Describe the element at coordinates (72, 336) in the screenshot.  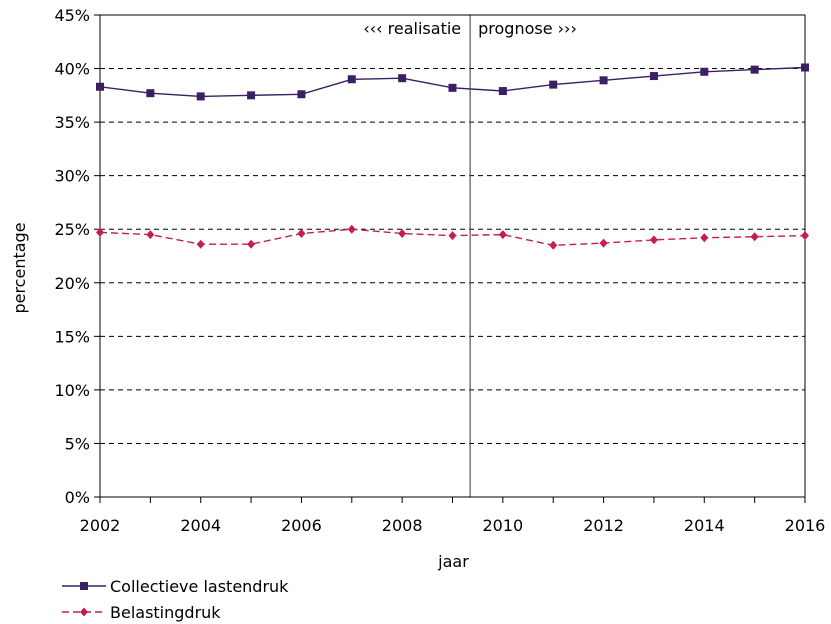
I see `y-tick-label: 15%` at that location.